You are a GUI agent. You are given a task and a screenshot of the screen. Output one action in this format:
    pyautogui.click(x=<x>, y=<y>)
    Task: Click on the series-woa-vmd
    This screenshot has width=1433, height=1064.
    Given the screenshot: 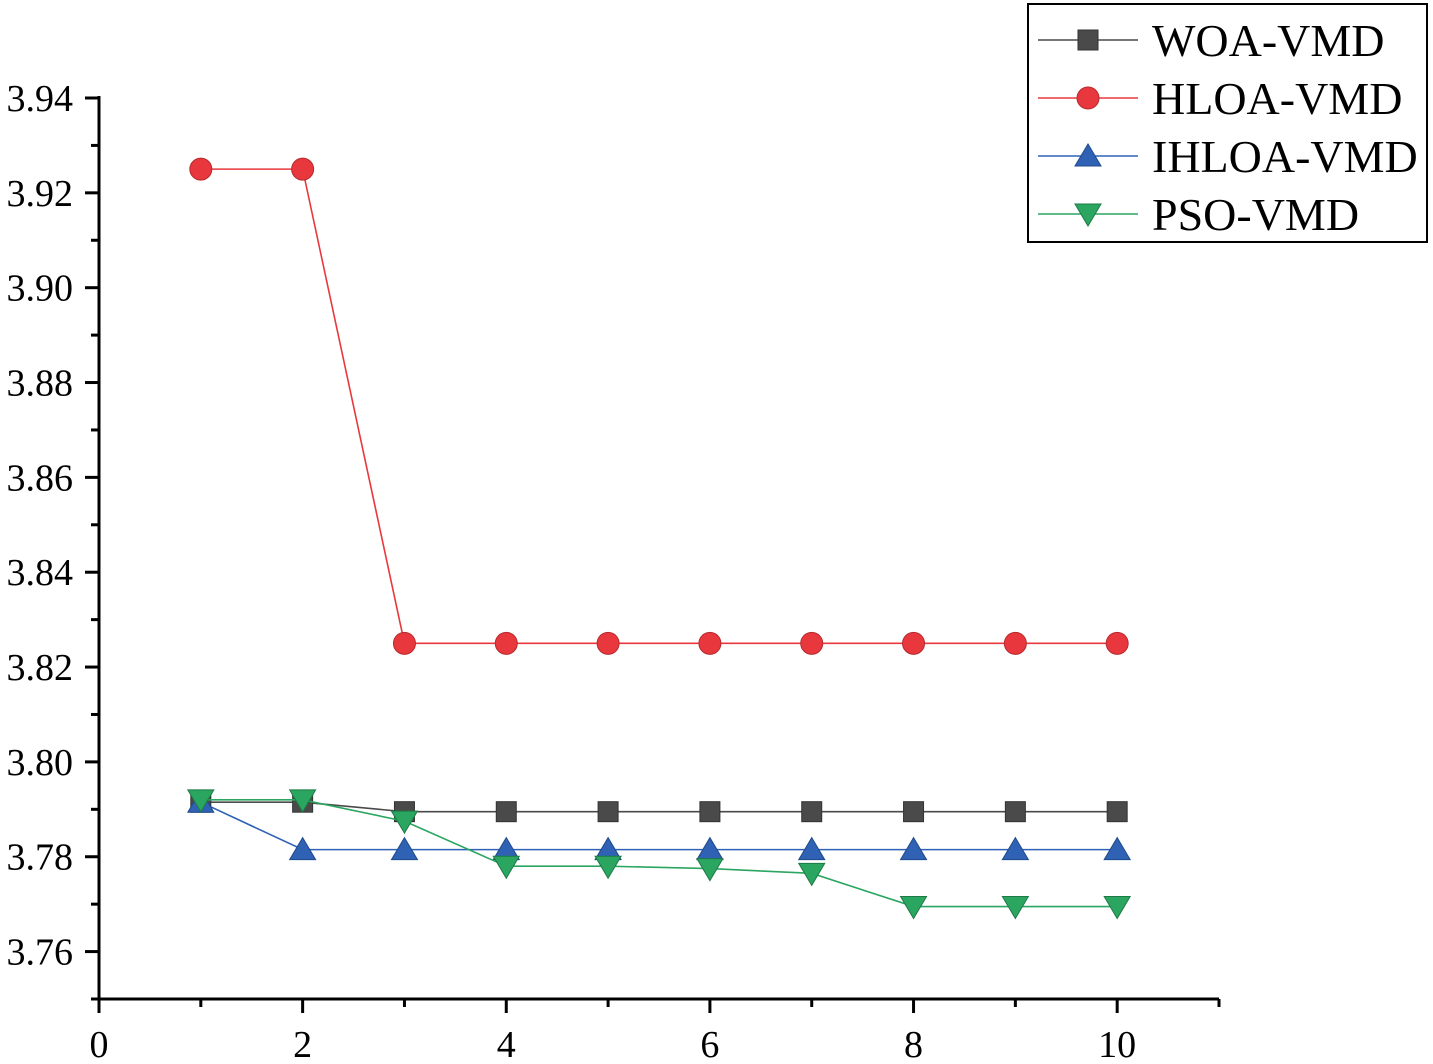 What is the action you would take?
    pyautogui.click(x=659, y=807)
    